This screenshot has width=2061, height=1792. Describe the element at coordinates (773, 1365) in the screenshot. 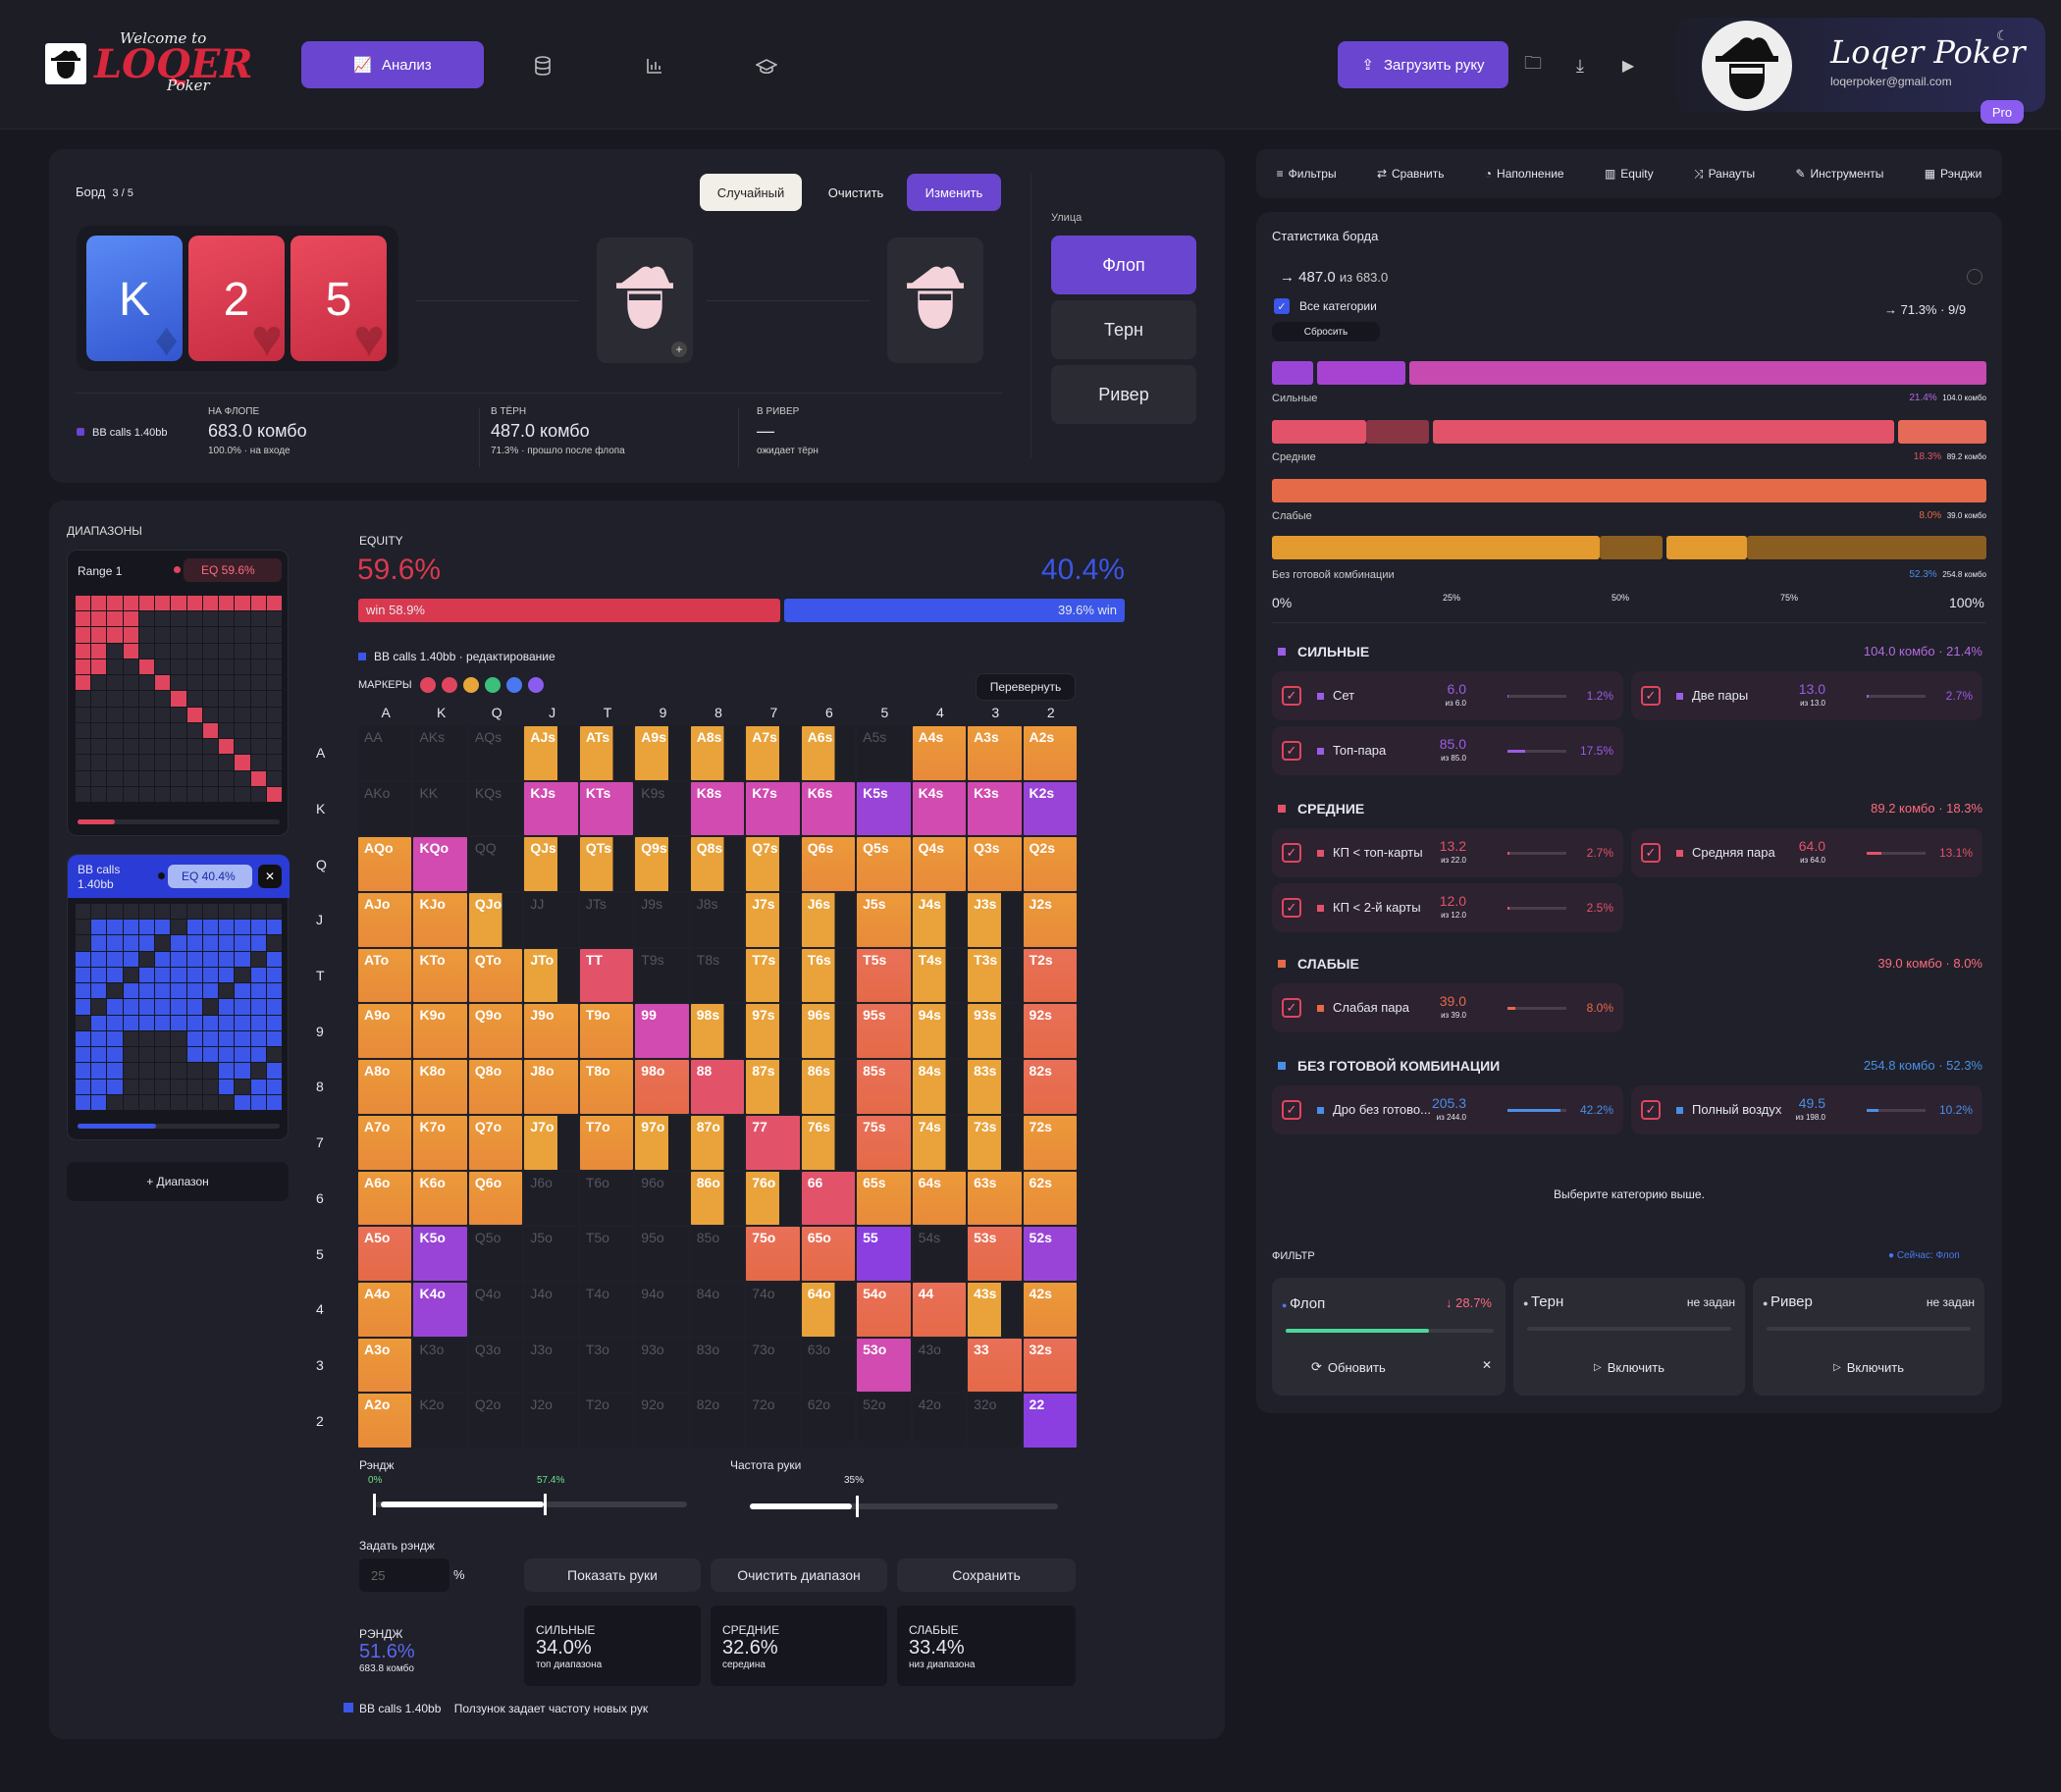

I see `hand-cell: 73o` at that location.